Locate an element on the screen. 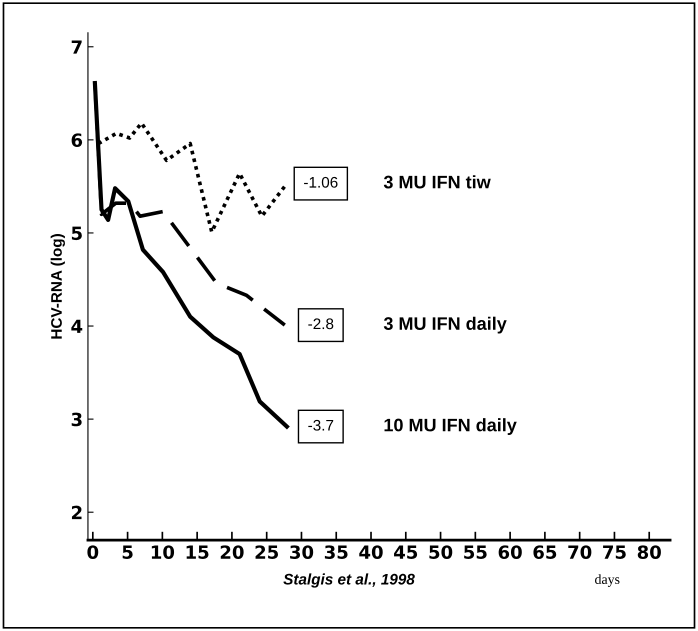  x-tick-label: 65 is located at coordinates (544, 552).